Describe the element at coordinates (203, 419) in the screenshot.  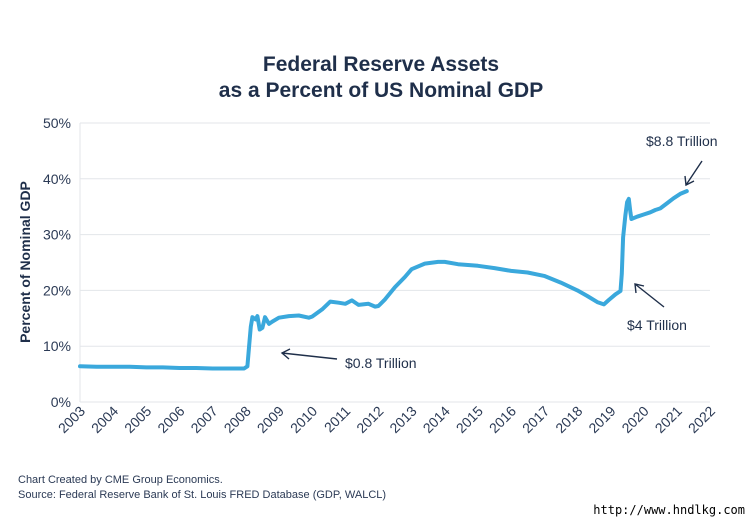
I see `x-tick-label: 2007` at that location.